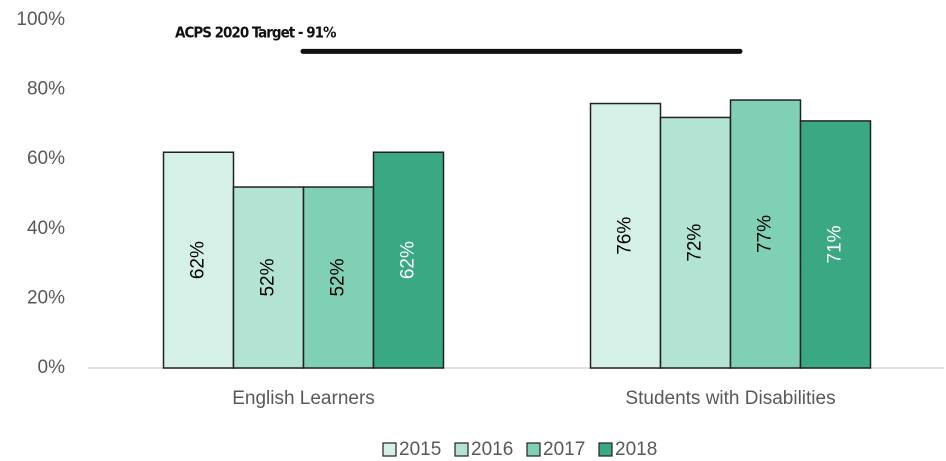 The image size is (946, 461). Describe the element at coordinates (46, 297) in the screenshot. I see `y-tick-label: 20%` at that location.